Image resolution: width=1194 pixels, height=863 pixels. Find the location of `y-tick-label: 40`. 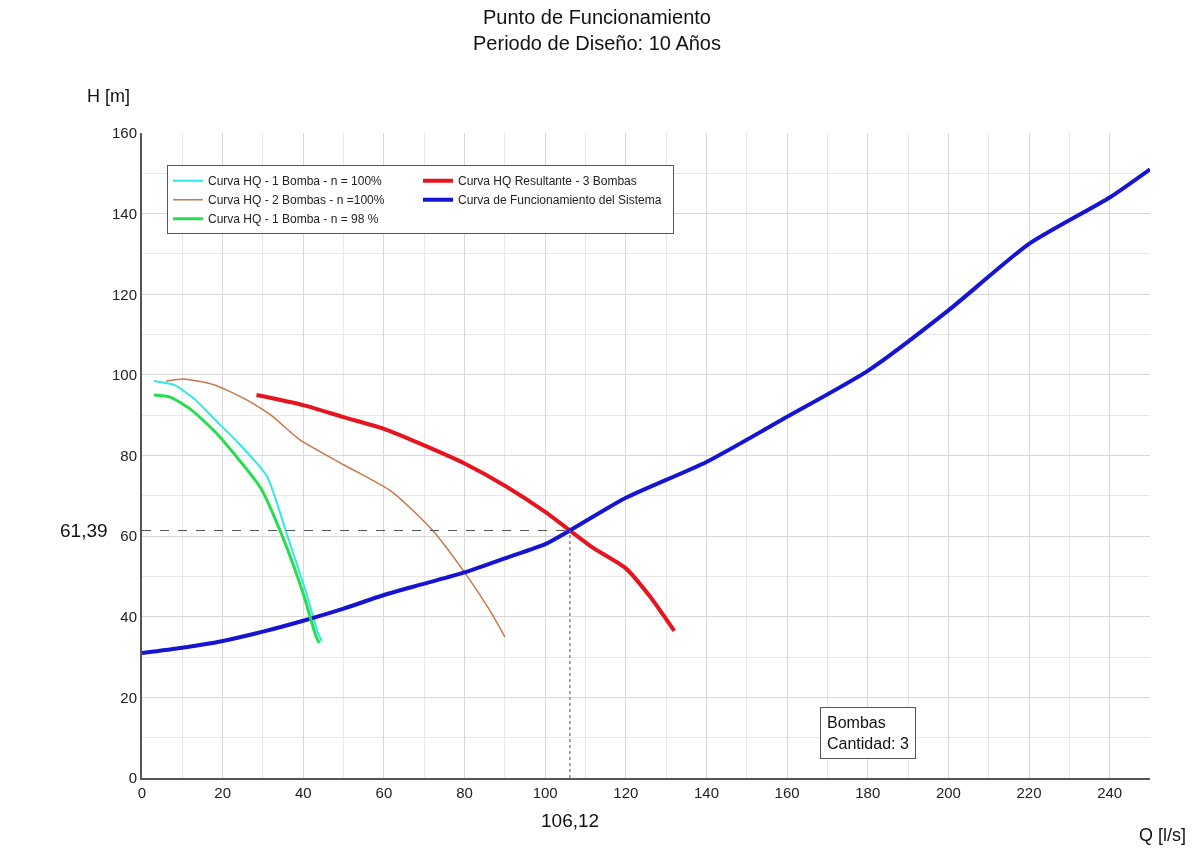

y-tick-label: 40 is located at coordinates (128, 616).